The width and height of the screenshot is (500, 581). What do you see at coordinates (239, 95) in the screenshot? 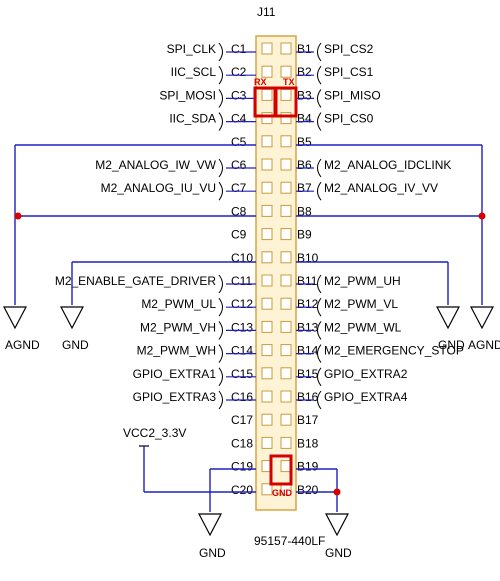
I see `pin-number: C3` at bounding box center [239, 95].